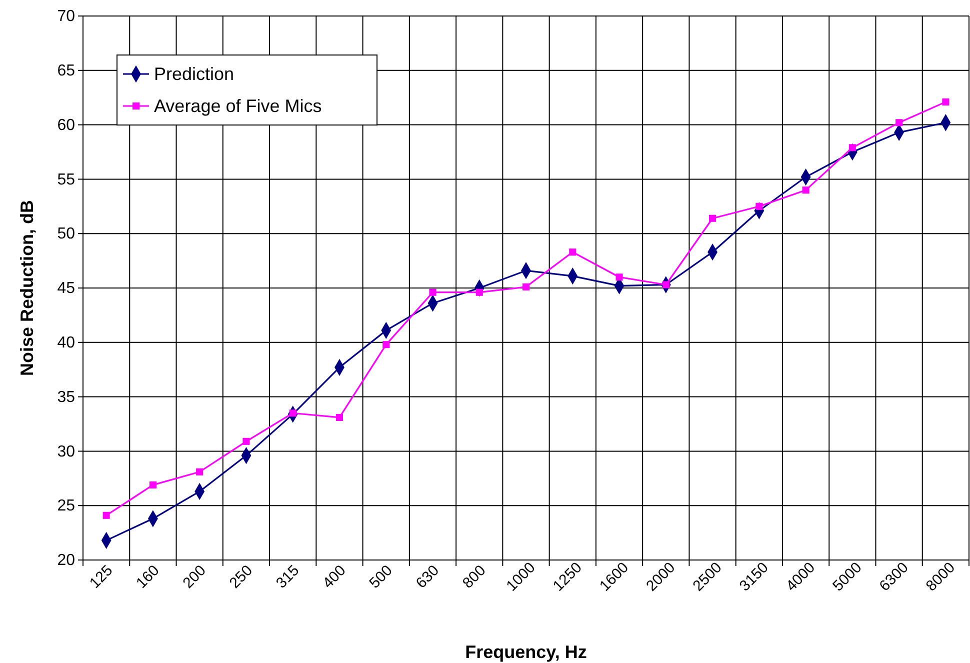 The width and height of the screenshot is (970, 663). What do you see at coordinates (238, 106) in the screenshot?
I see `legend-label: Average of Five Mics` at bounding box center [238, 106].